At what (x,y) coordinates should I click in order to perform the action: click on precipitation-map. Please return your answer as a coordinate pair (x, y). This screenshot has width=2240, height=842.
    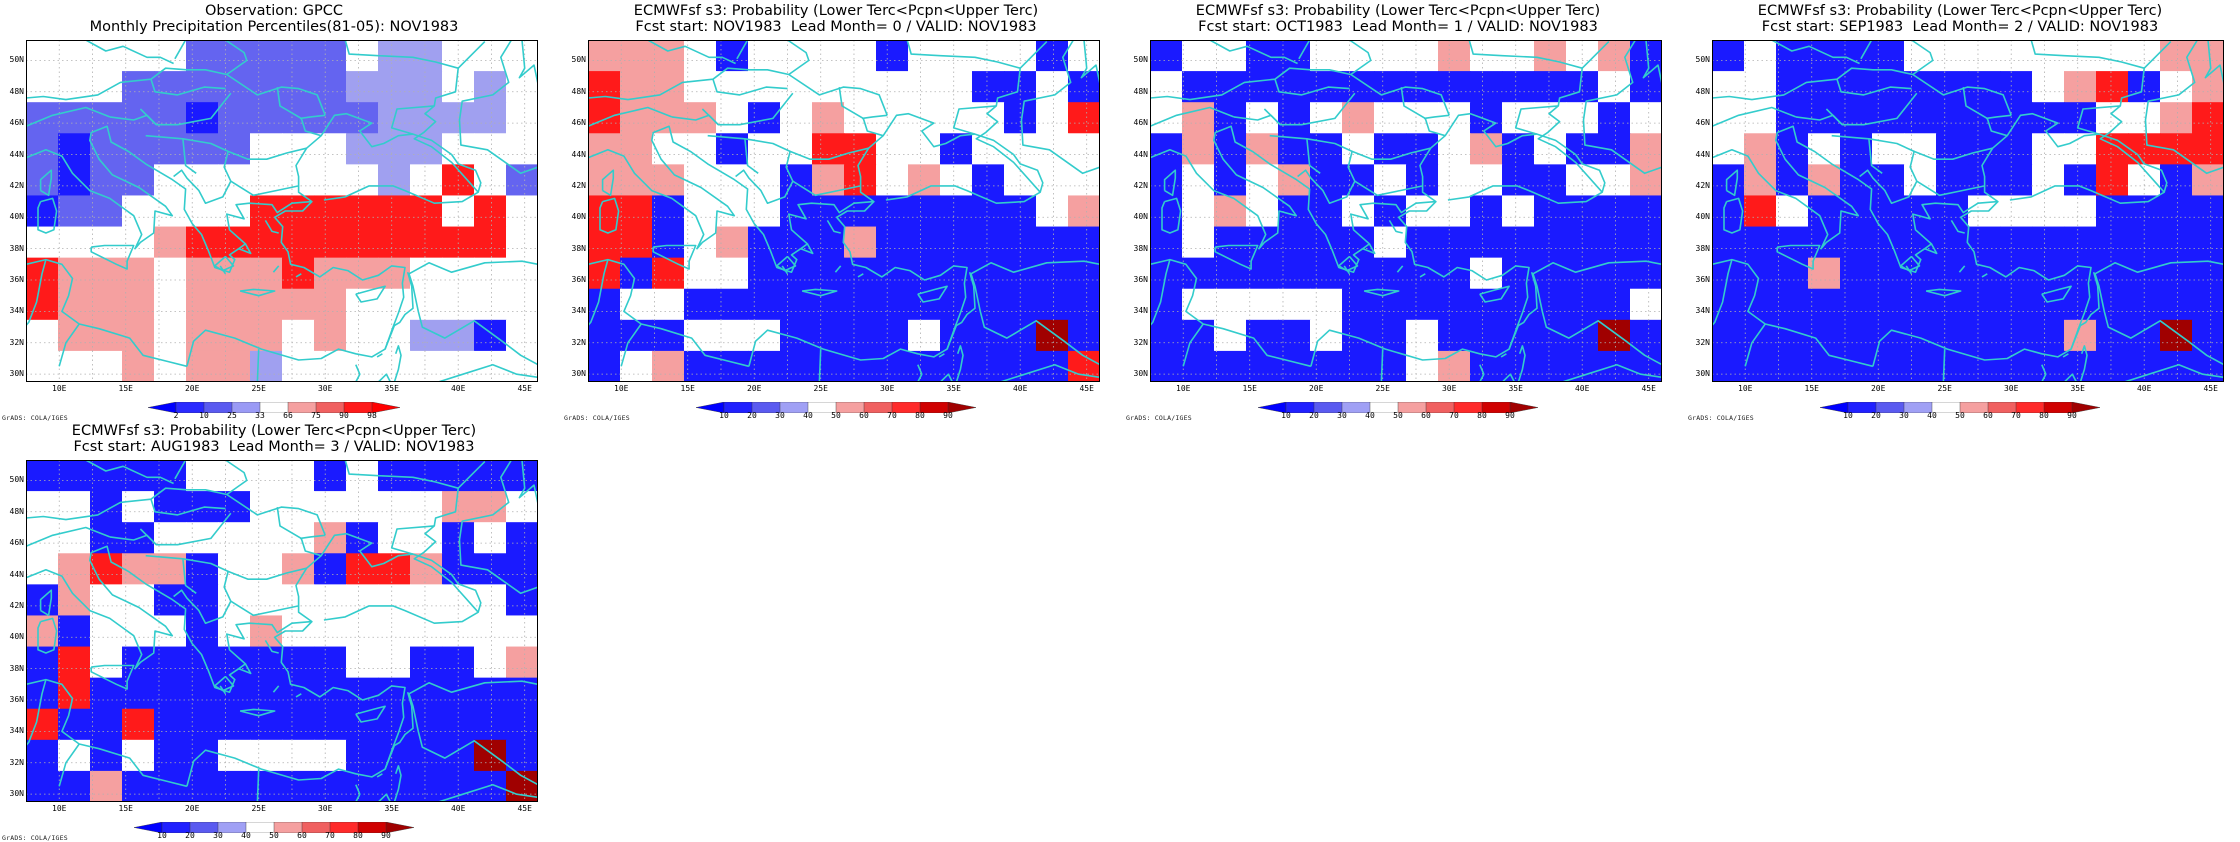
    Looking at the image, I should click on (844, 211).